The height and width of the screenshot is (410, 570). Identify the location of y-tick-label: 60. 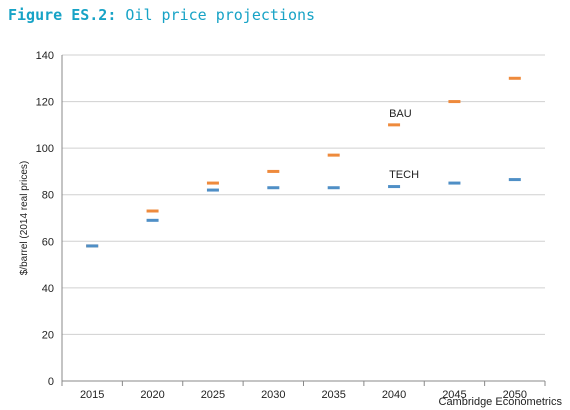
(48, 242).